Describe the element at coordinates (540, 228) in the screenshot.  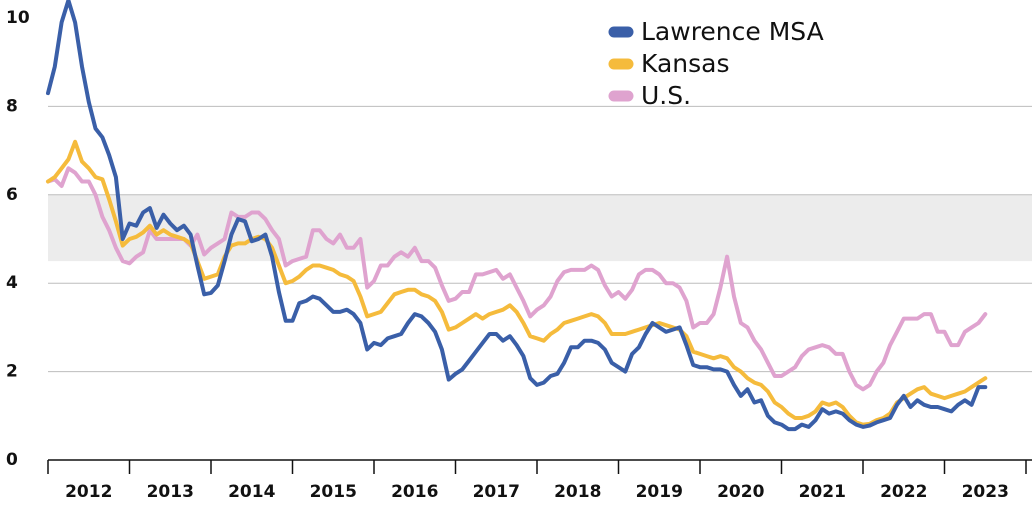
I see `shaded-band` at that location.